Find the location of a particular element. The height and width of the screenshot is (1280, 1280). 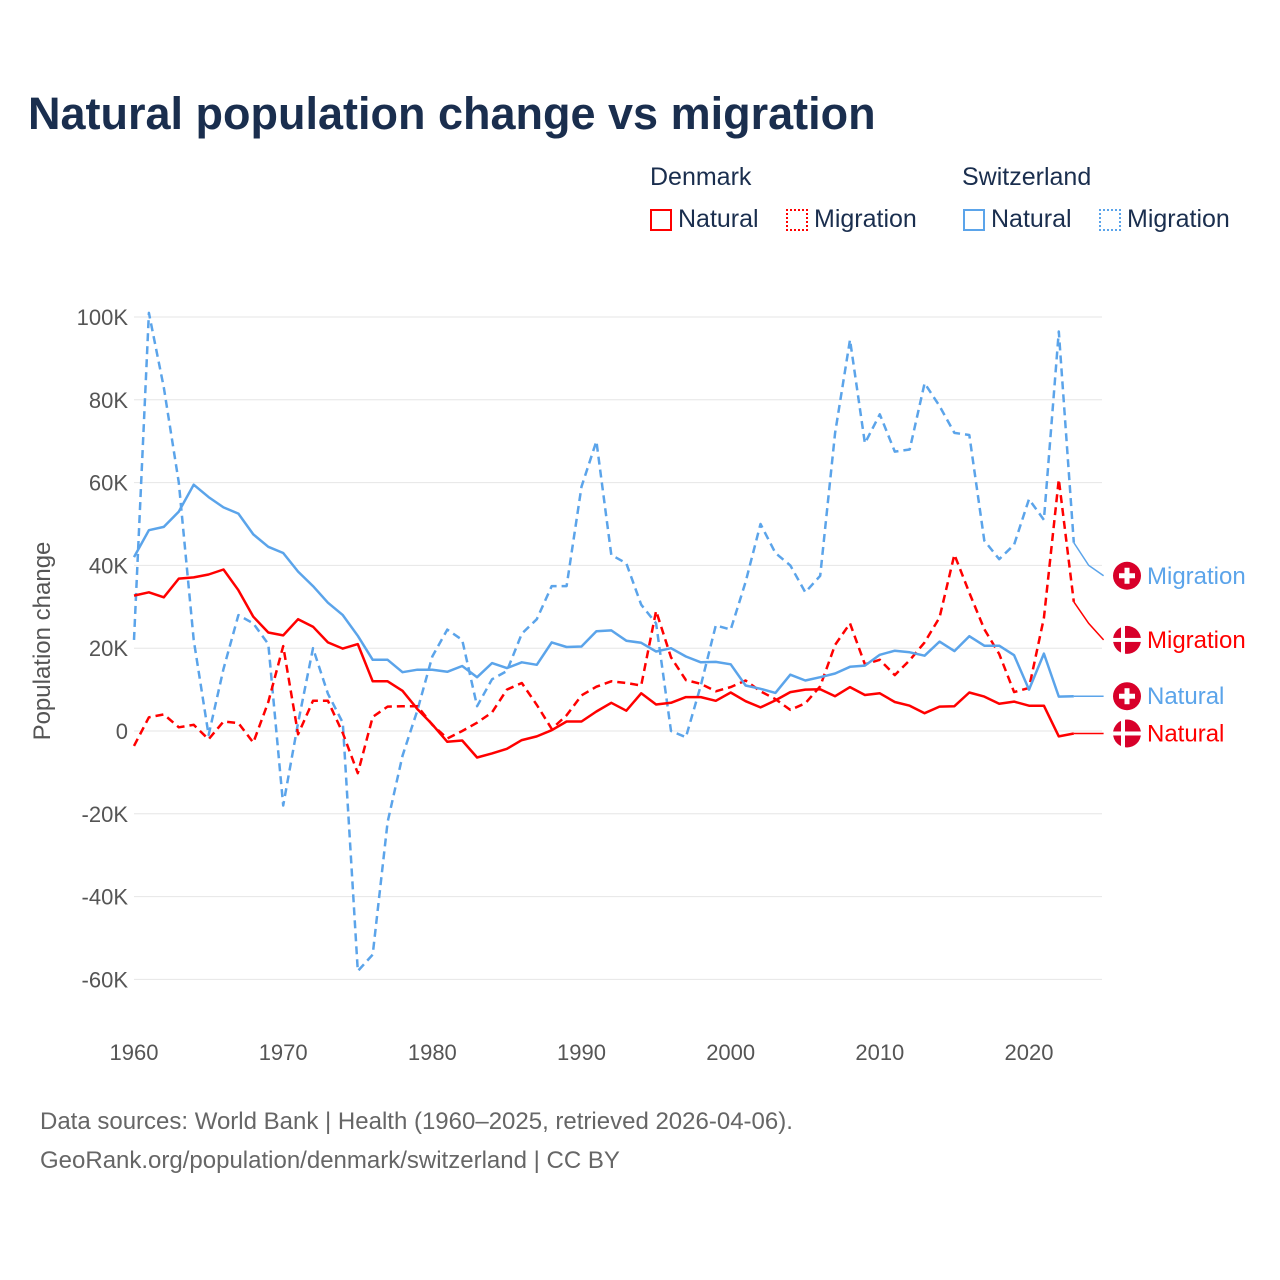

series-line-switzerland-natural is located at coordinates (603, 590).